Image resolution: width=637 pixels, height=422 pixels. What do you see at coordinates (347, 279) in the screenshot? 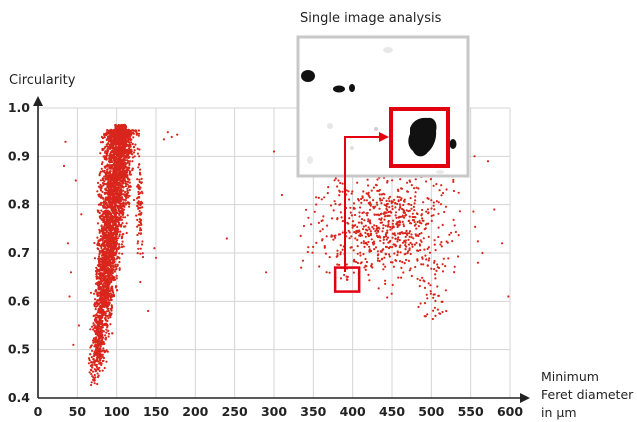
I see `highlighted-point` at bounding box center [347, 279].